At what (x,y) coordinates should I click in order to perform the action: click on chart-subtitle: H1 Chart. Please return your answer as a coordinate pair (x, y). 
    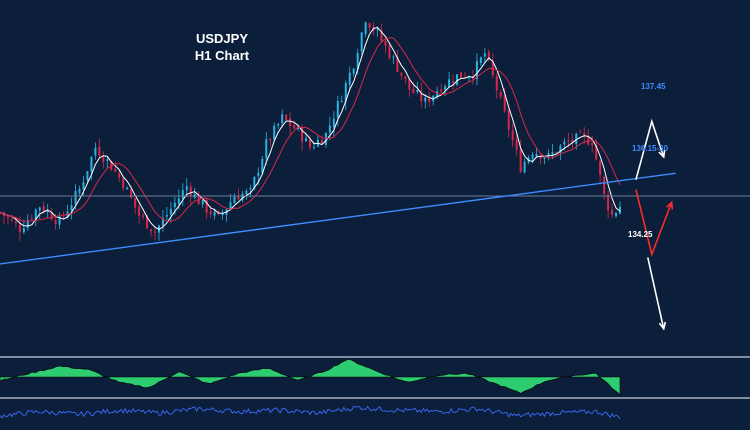
    Looking at the image, I should click on (222, 55).